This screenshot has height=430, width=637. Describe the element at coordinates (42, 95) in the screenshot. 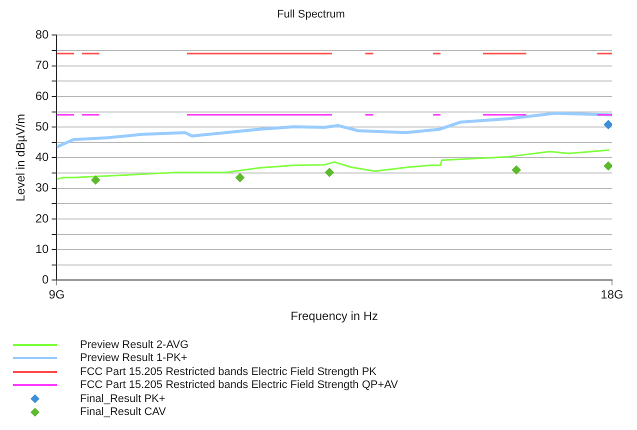

I see `y-tick-label: 60` at that location.